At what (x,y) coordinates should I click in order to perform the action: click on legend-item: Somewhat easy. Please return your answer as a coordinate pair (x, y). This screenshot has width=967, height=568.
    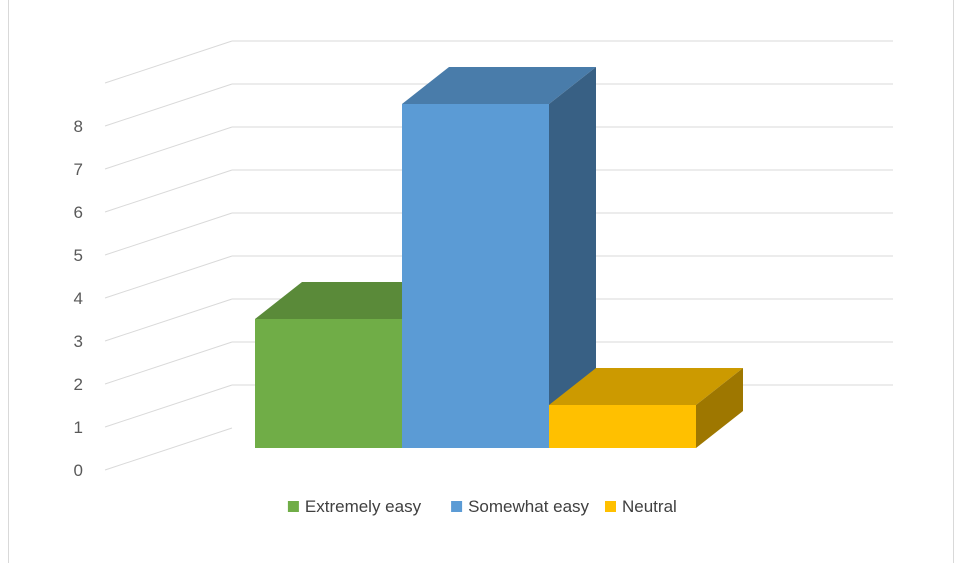
    Looking at the image, I should click on (520, 506).